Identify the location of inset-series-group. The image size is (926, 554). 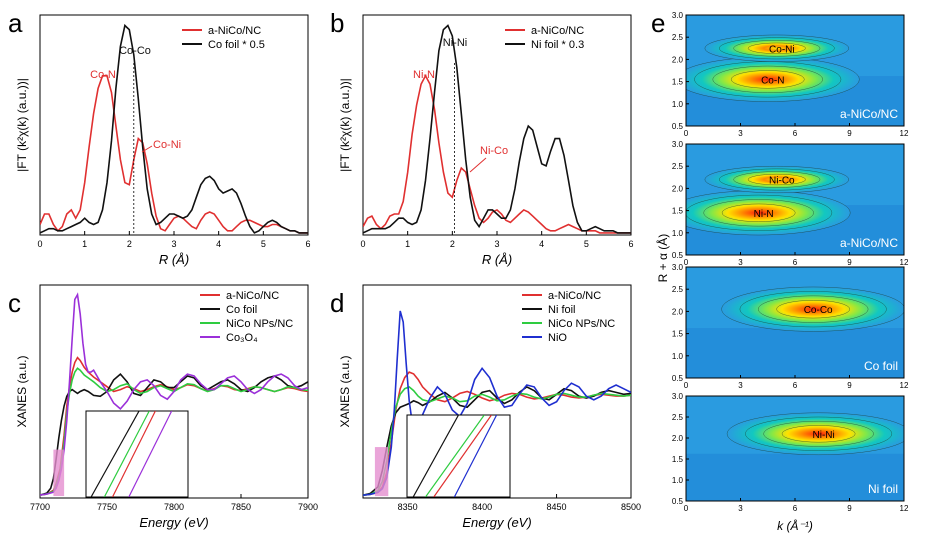
(131, 454).